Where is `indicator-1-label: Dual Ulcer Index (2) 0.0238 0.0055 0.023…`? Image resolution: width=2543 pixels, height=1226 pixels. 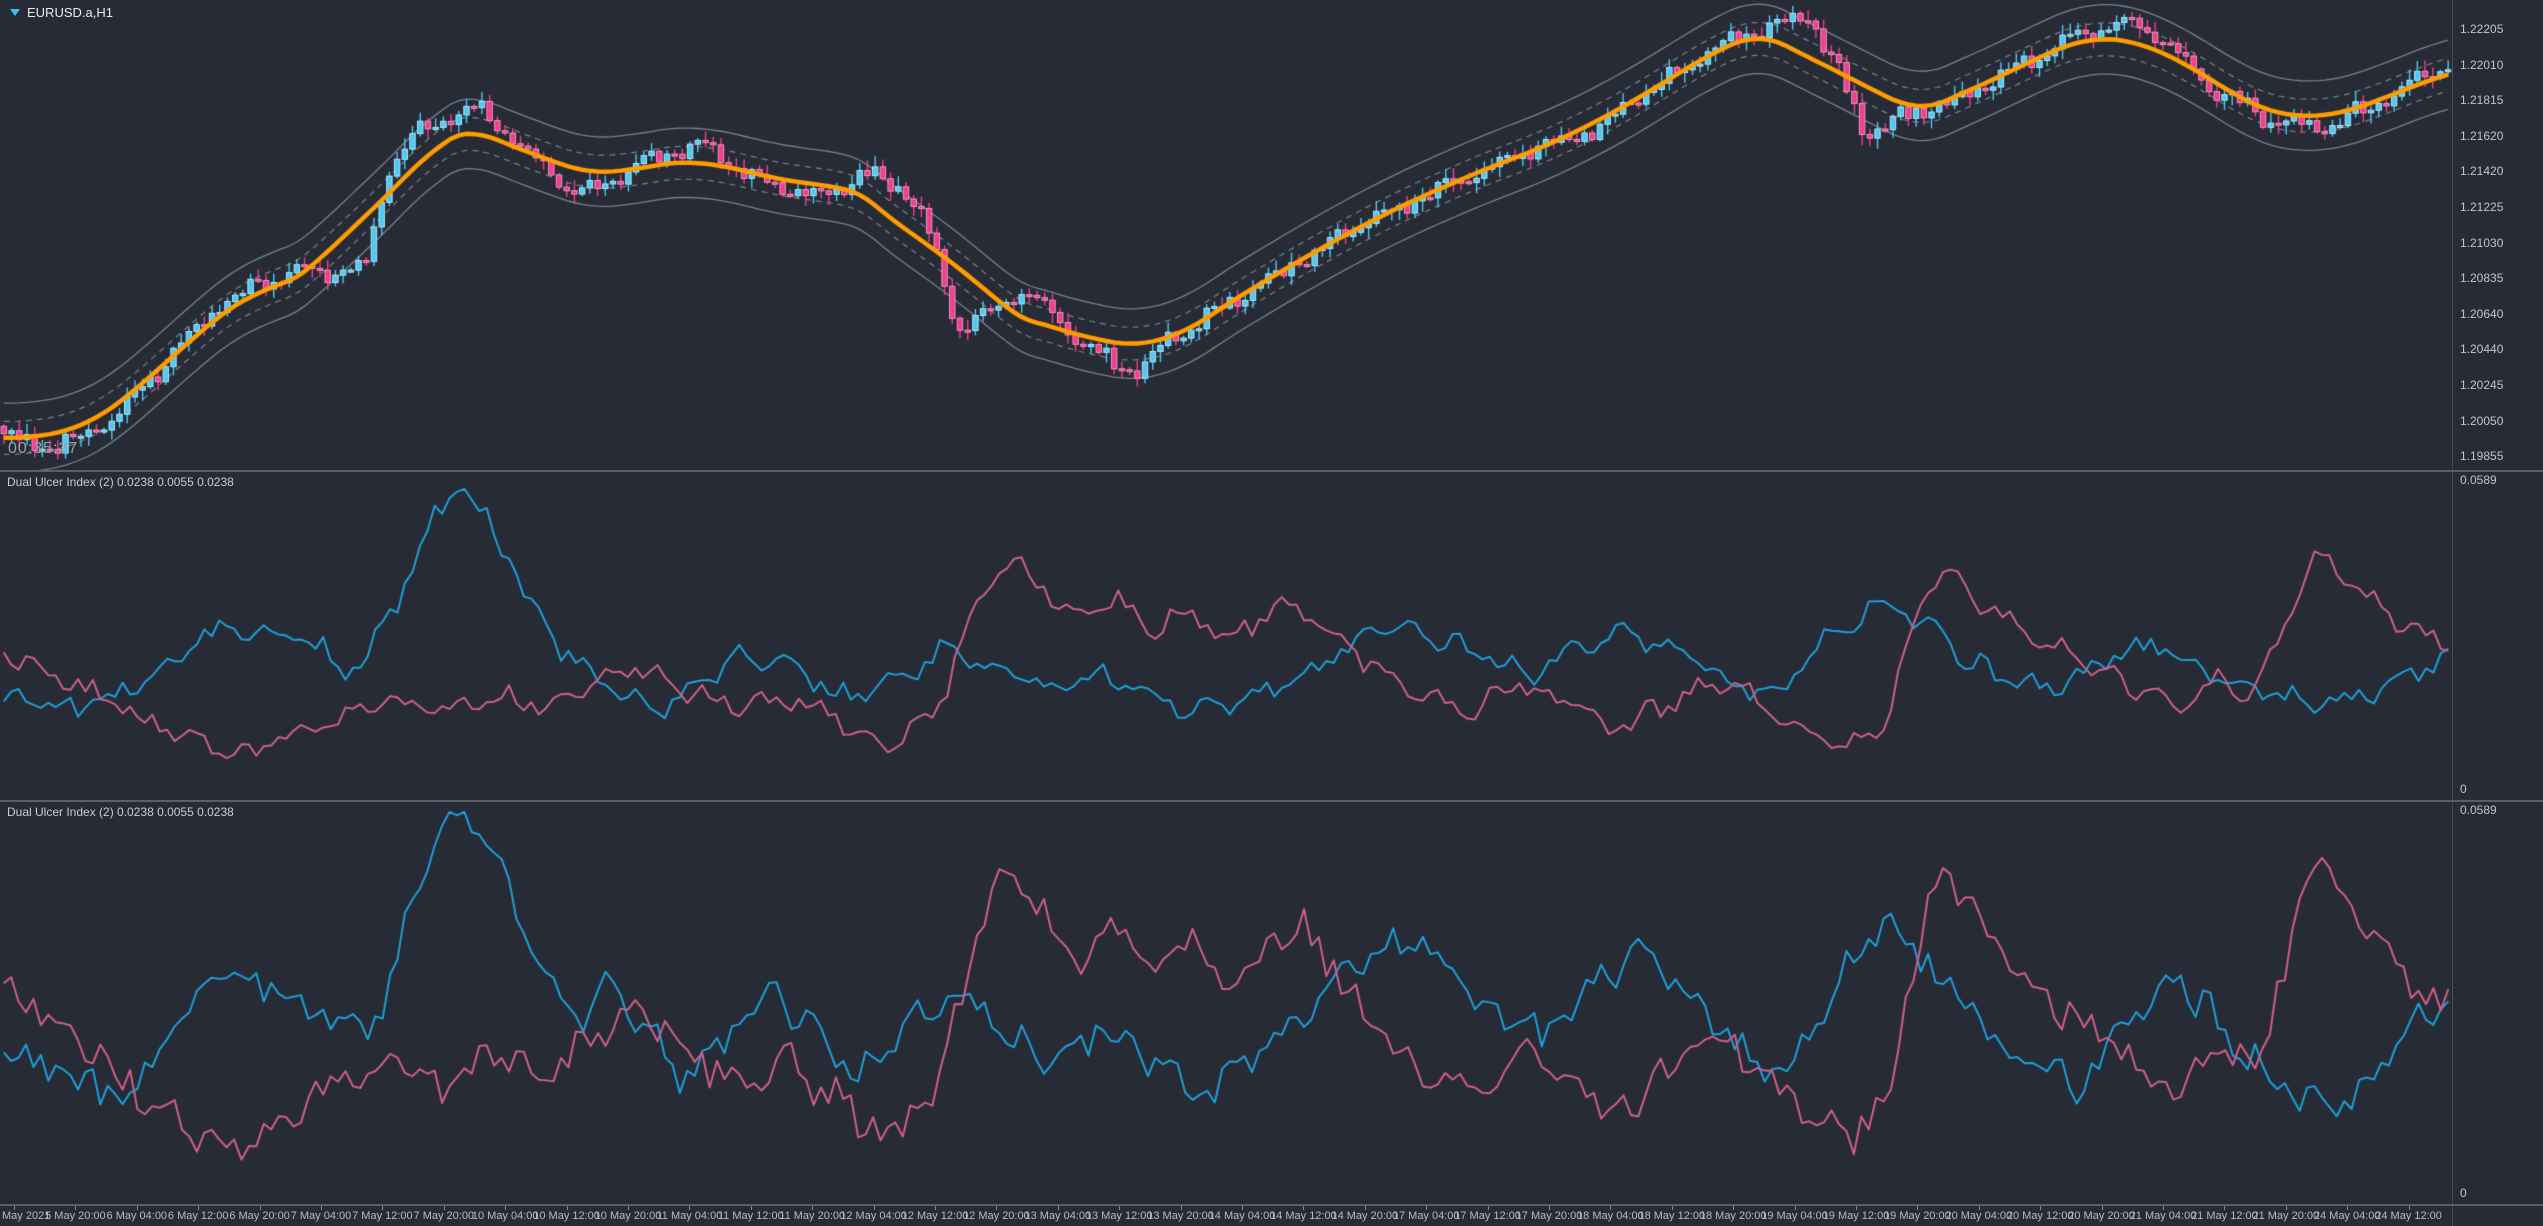 indicator-1-label: Dual Ulcer Index (2) 0.0238 0.0055 0.023… is located at coordinates (120, 482).